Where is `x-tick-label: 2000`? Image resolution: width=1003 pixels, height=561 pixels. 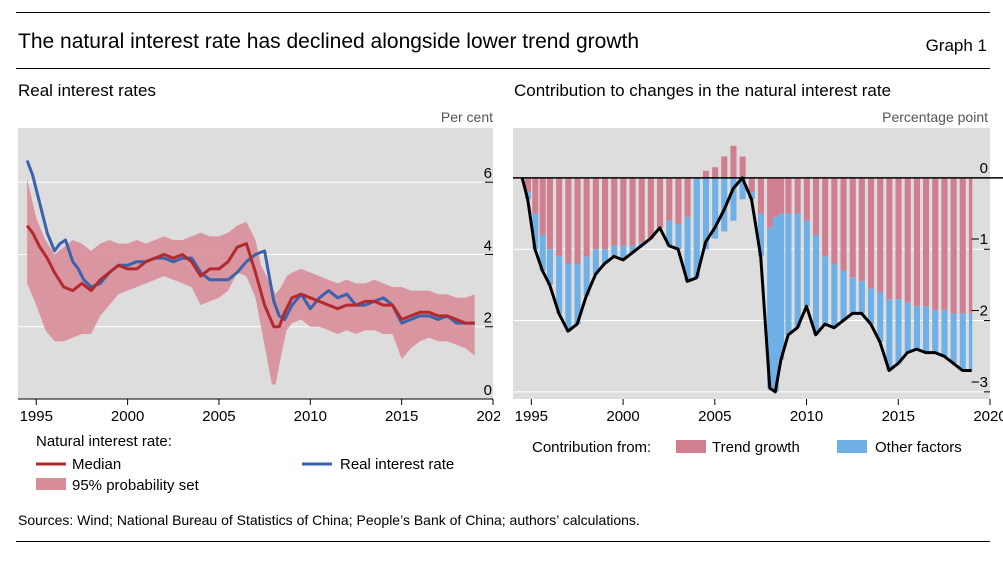 x-tick-label: 2000 is located at coordinates (622, 416).